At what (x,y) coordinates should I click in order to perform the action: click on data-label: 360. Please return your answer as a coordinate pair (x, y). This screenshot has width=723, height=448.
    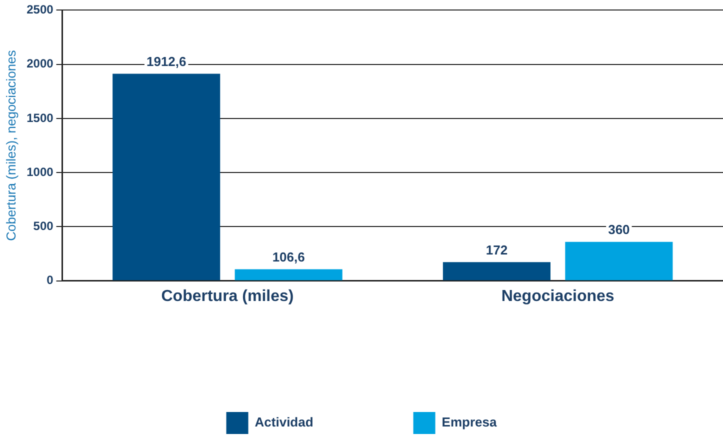
    Looking at the image, I should click on (619, 229).